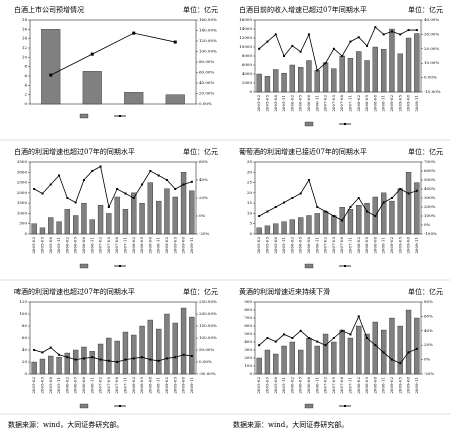 The width and height of the screenshot is (450, 436). I want to click on y-tick-label: 3000, so click(22, 171).